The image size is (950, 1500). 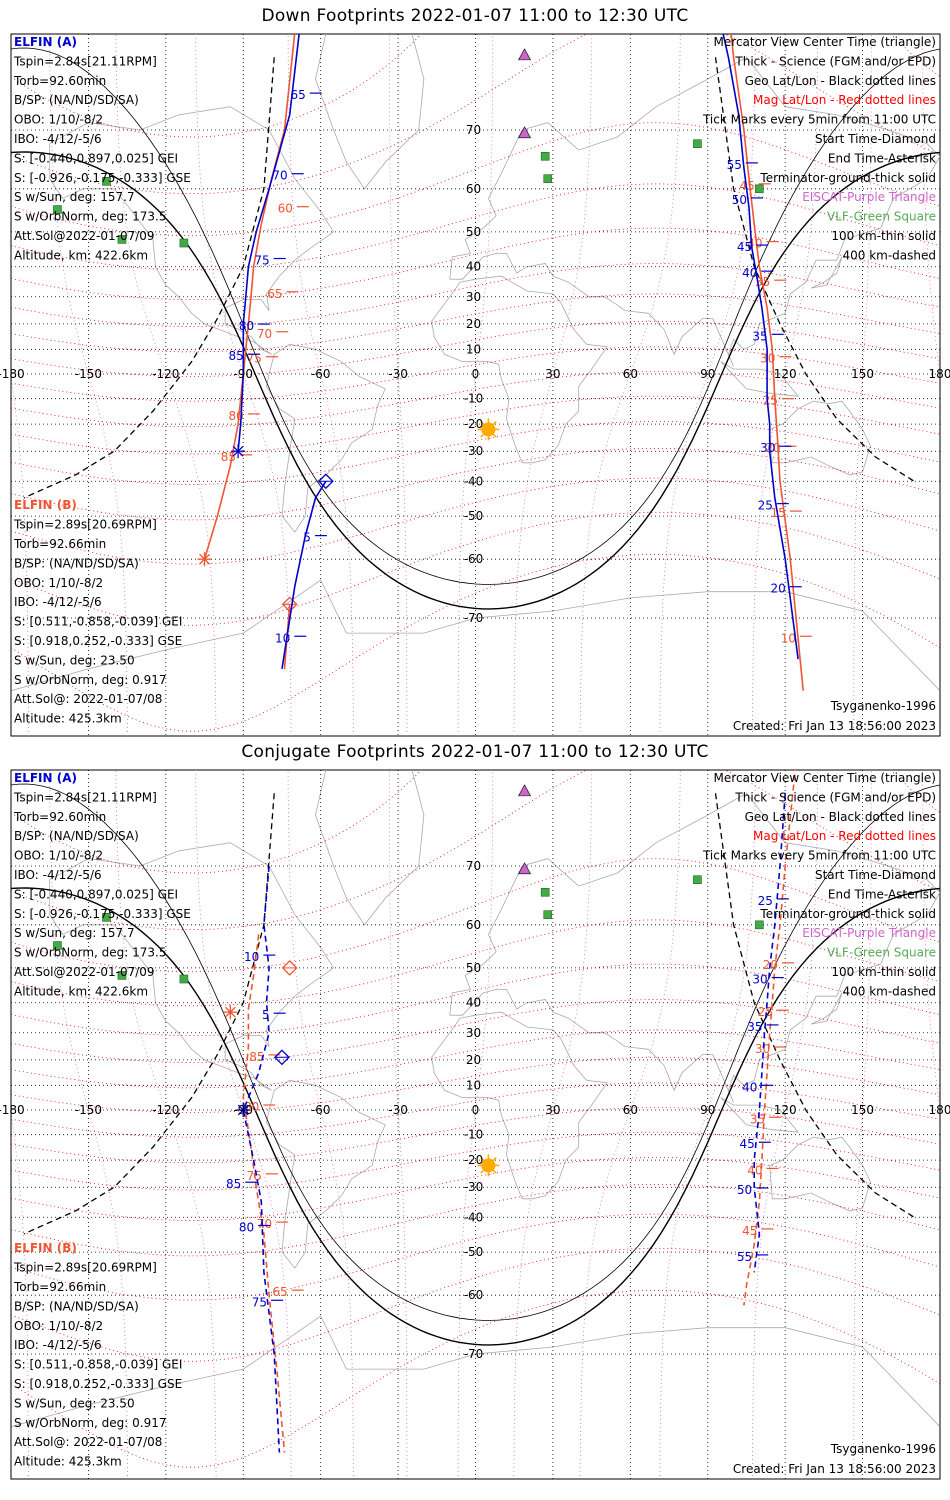 I want to click on elfin-b-info-line: IBO: -4/12/-5/6, so click(x=58, y=1345).